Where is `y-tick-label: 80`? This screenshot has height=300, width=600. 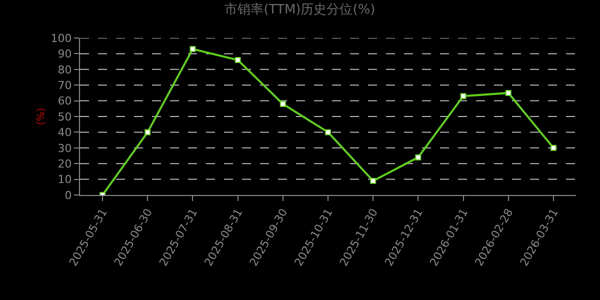
y-tick-label: 80 is located at coordinates (65, 69).